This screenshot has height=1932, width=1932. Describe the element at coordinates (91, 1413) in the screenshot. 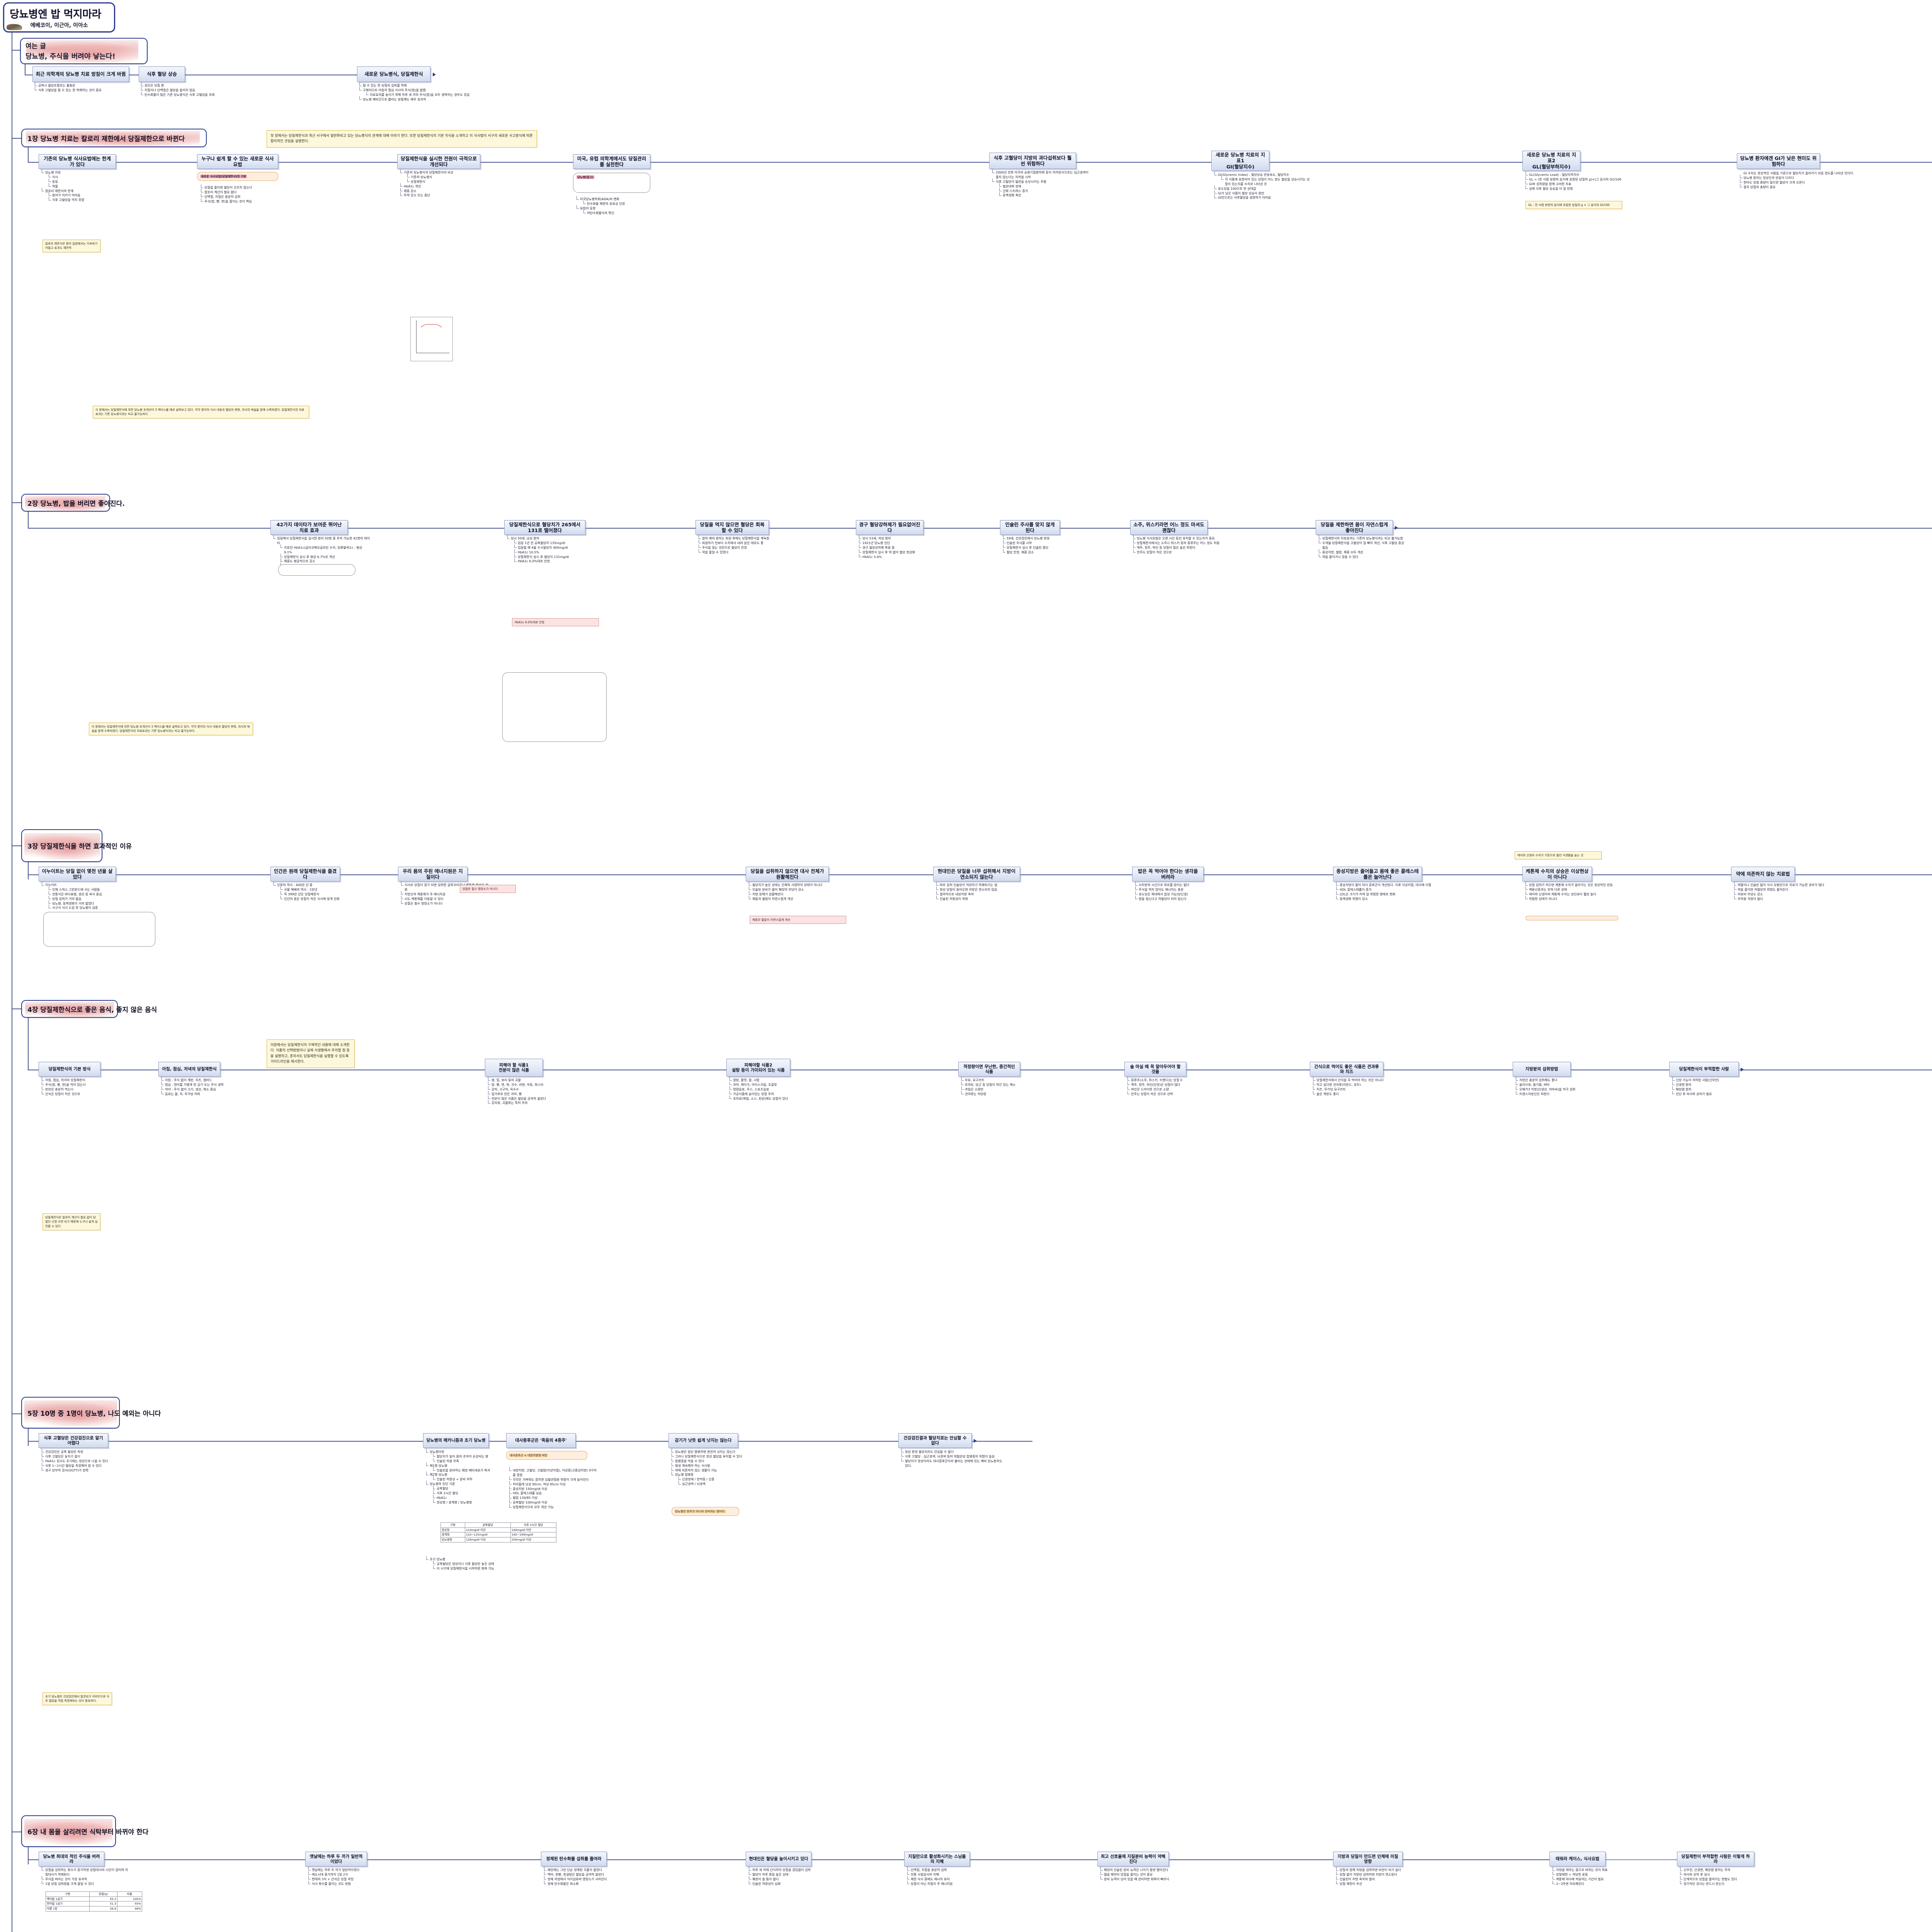

I see `chapter-node-5: 5장 10명 중 1명이 당뇨병, 나도 예외는 아니다` at that location.